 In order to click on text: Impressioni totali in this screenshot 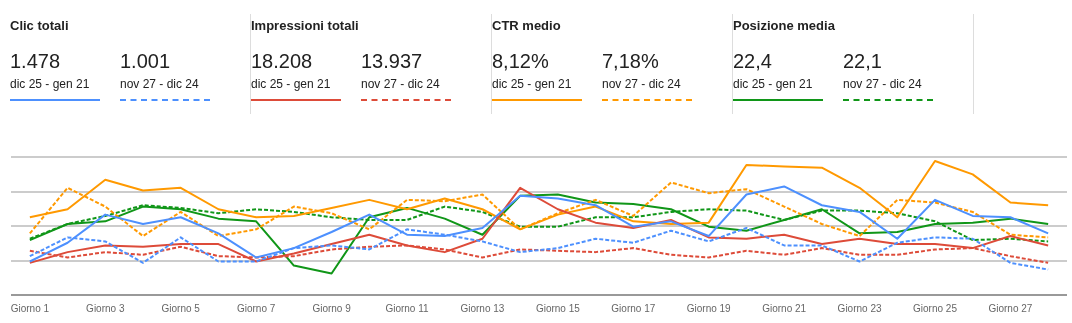, I will do `click(305, 26)`.